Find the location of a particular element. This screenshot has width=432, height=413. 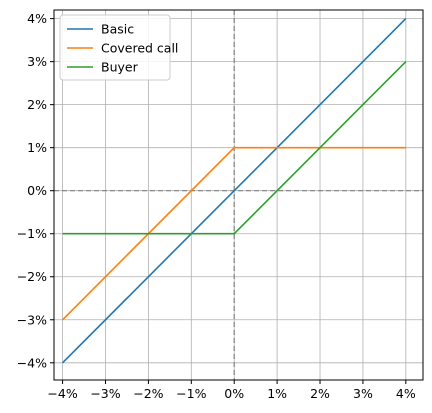

x-tick-label: 3% is located at coordinates (363, 393).